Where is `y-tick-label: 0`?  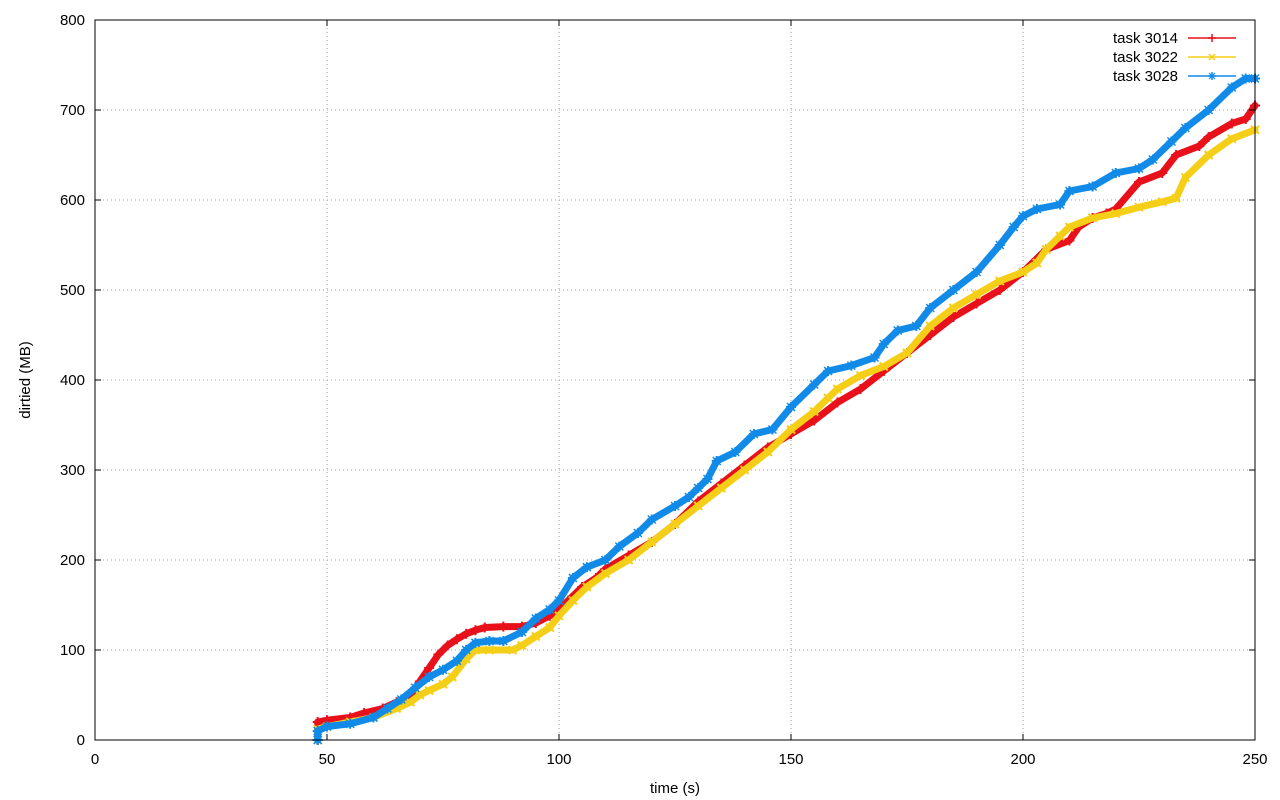 y-tick-label: 0 is located at coordinates (81, 740).